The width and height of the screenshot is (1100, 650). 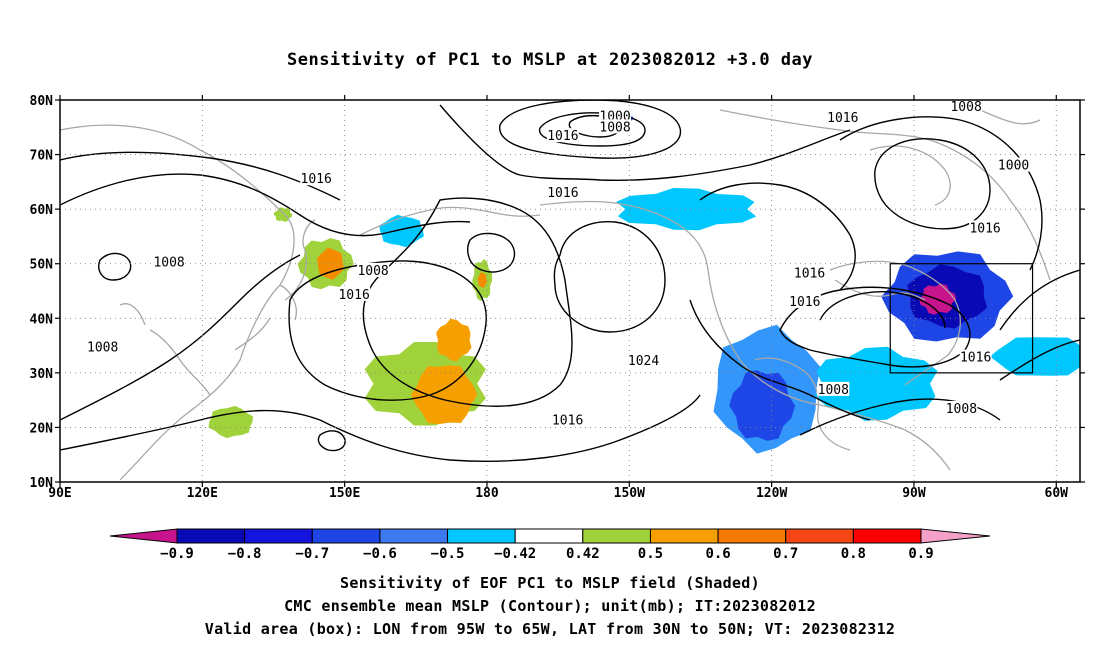 I want to click on lon-tick-label: 60W, so click(x=1057, y=493).